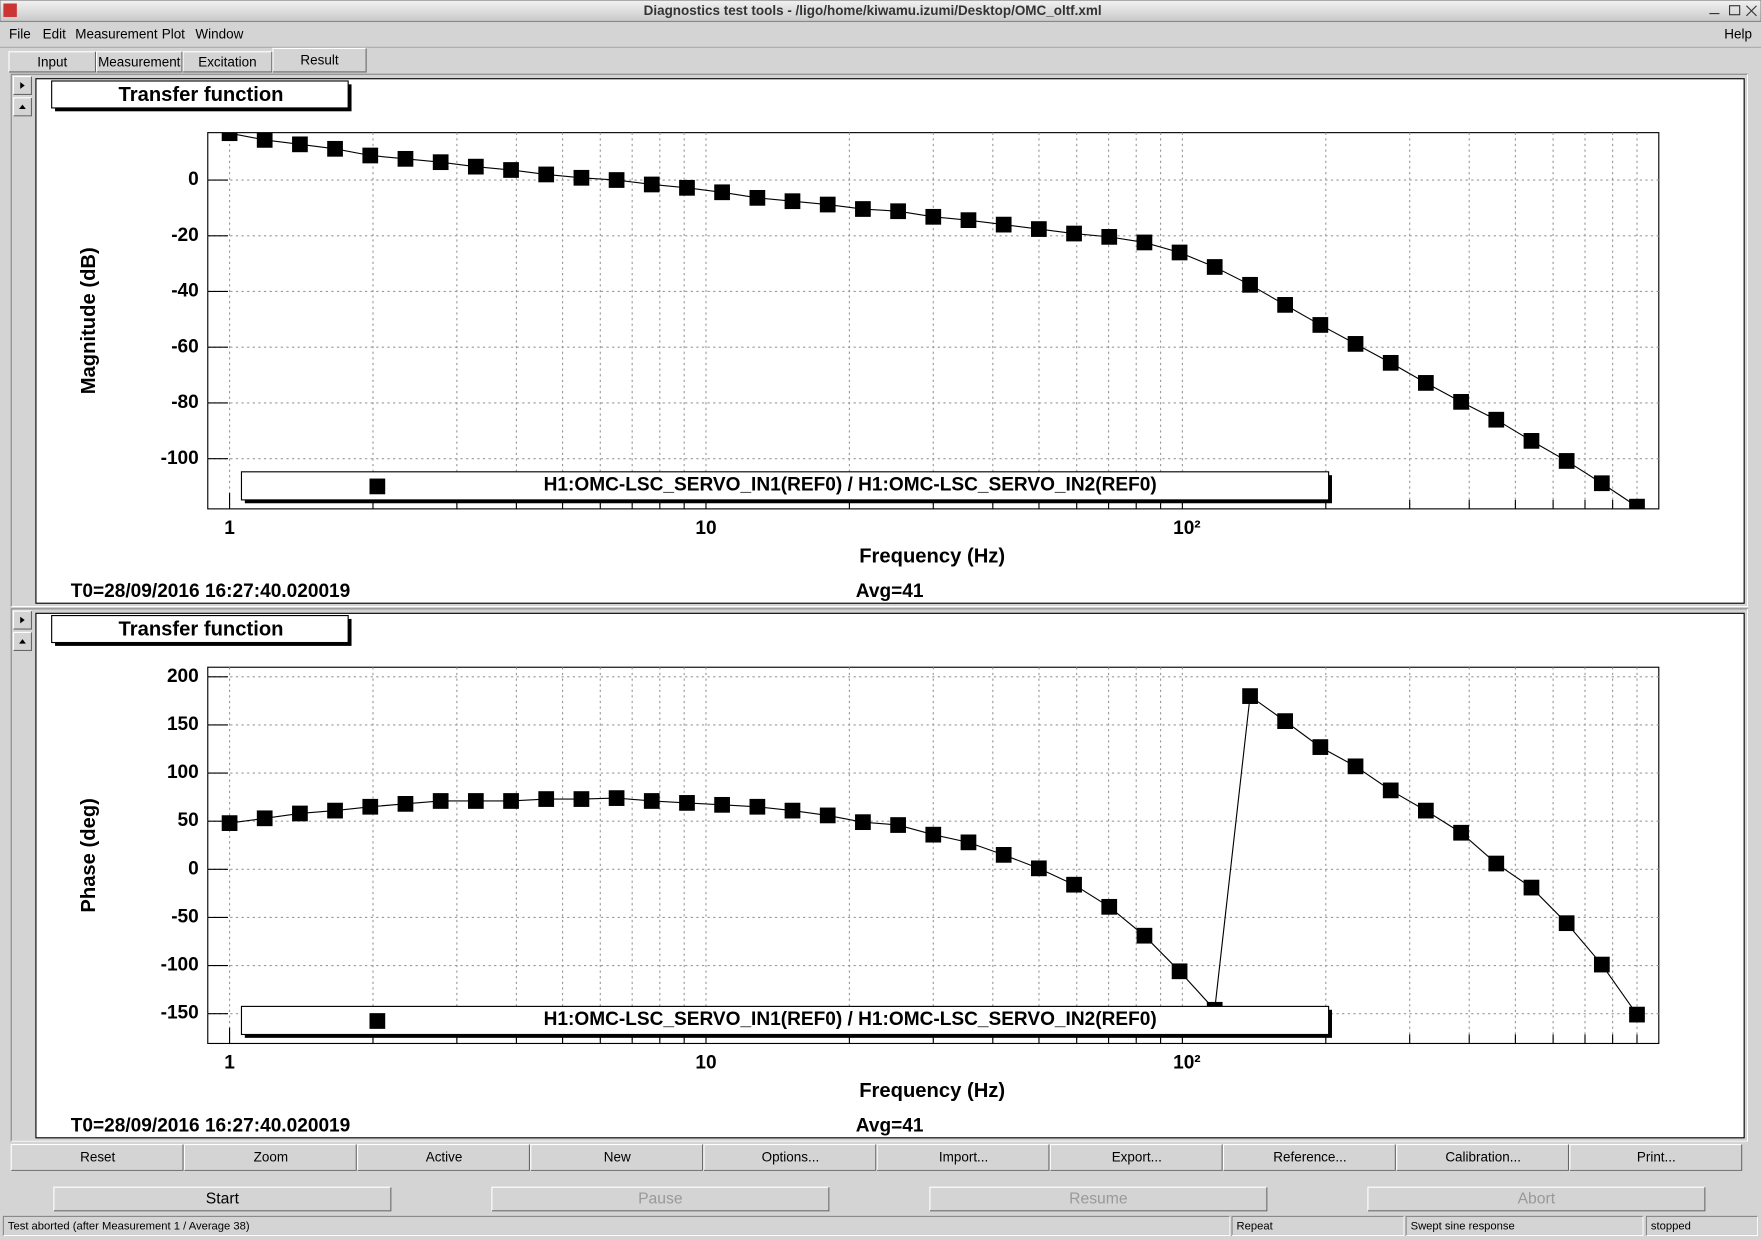 This screenshot has height=1239, width=1761. What do you see at coordinates (223, 1199) in the screenshot?
I see `button-label: Start` at bounding box center [223, 1199].